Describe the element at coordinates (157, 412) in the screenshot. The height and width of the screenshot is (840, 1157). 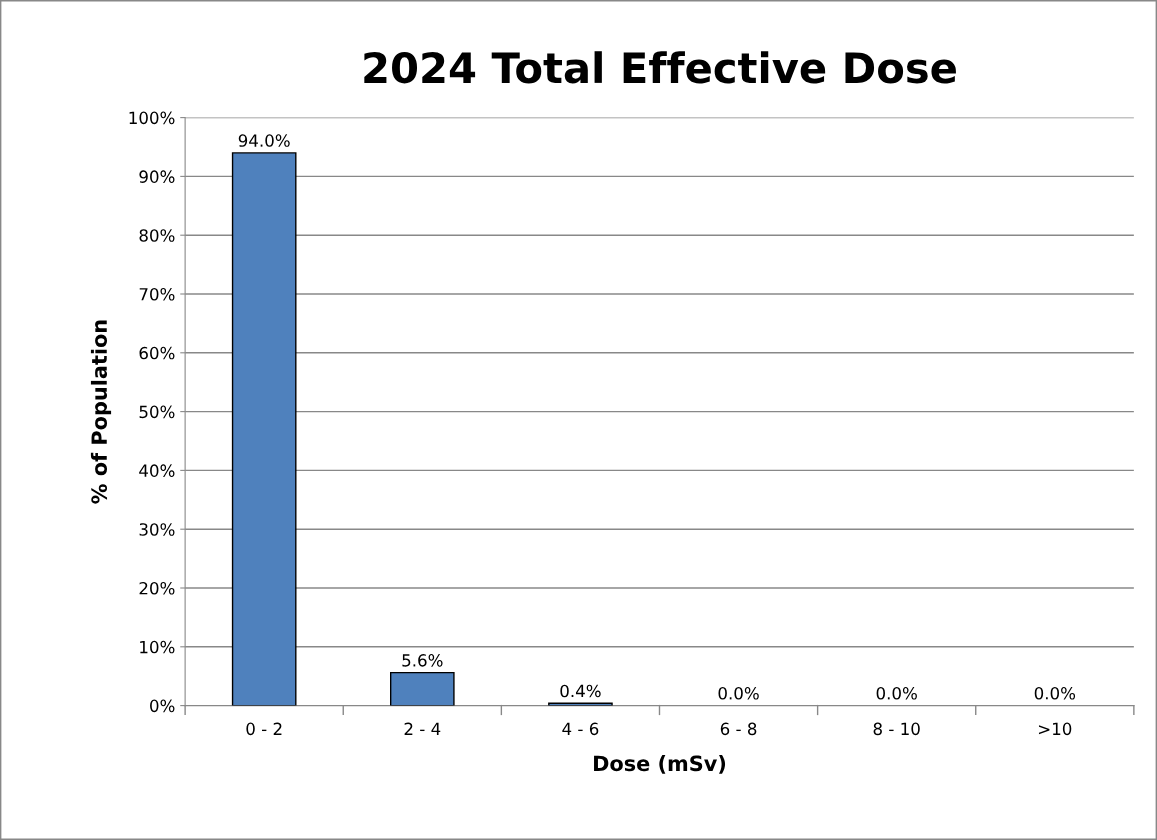
I see `y-tick-label: 50%` at that location.